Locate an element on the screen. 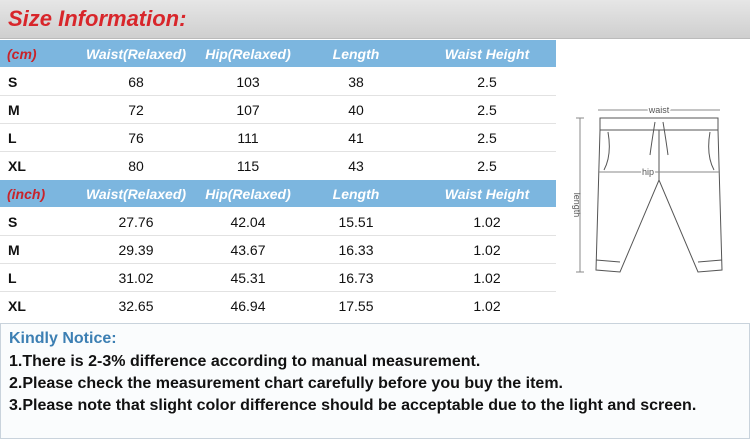 The image size is (750, 439). cell: 76 is located at coordinates (136, 138).